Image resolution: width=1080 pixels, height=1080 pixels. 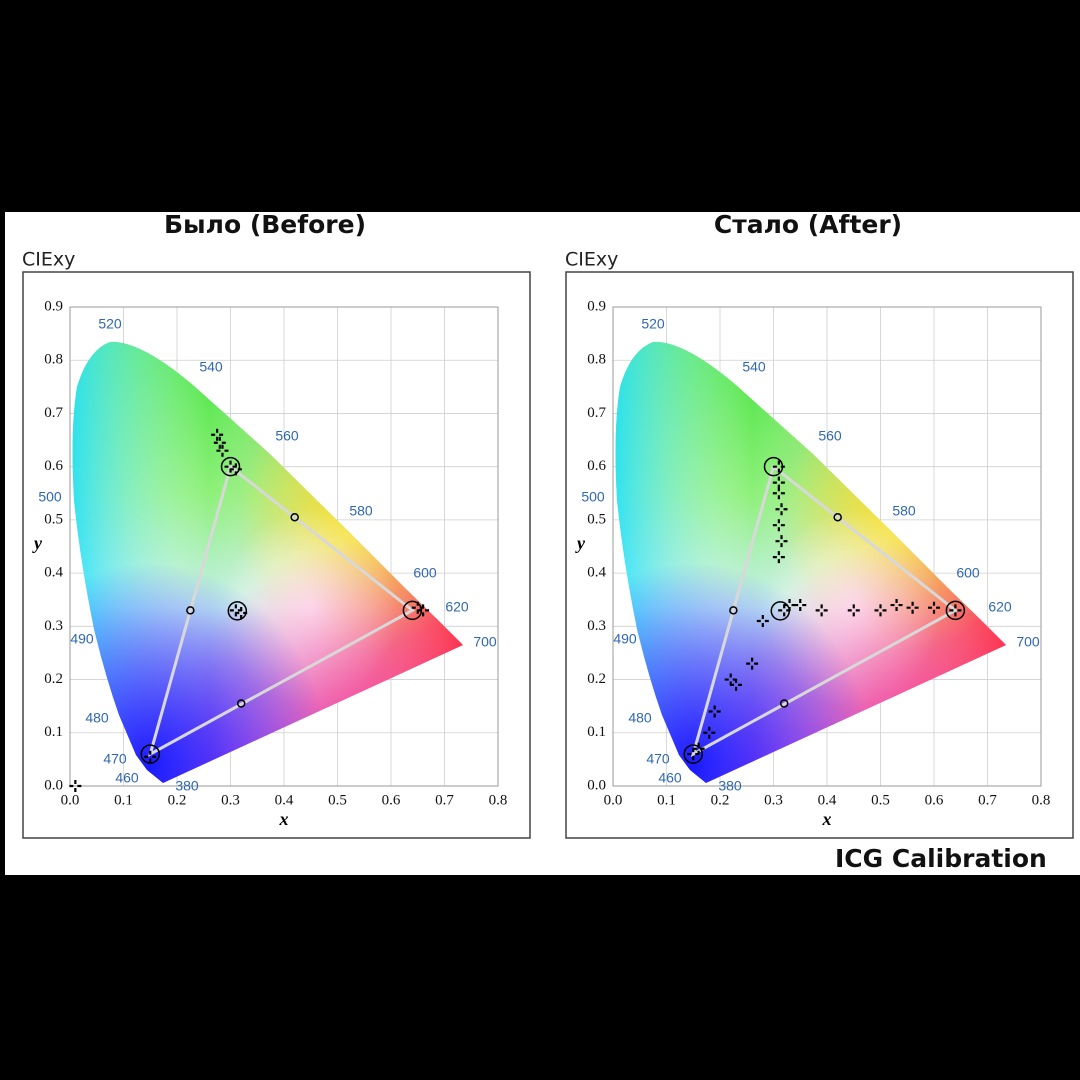 What do you see at coordinates (808, 224) in the screenshot?
I see `chart-title: Стало (After)` at bounding box center [808, 224].